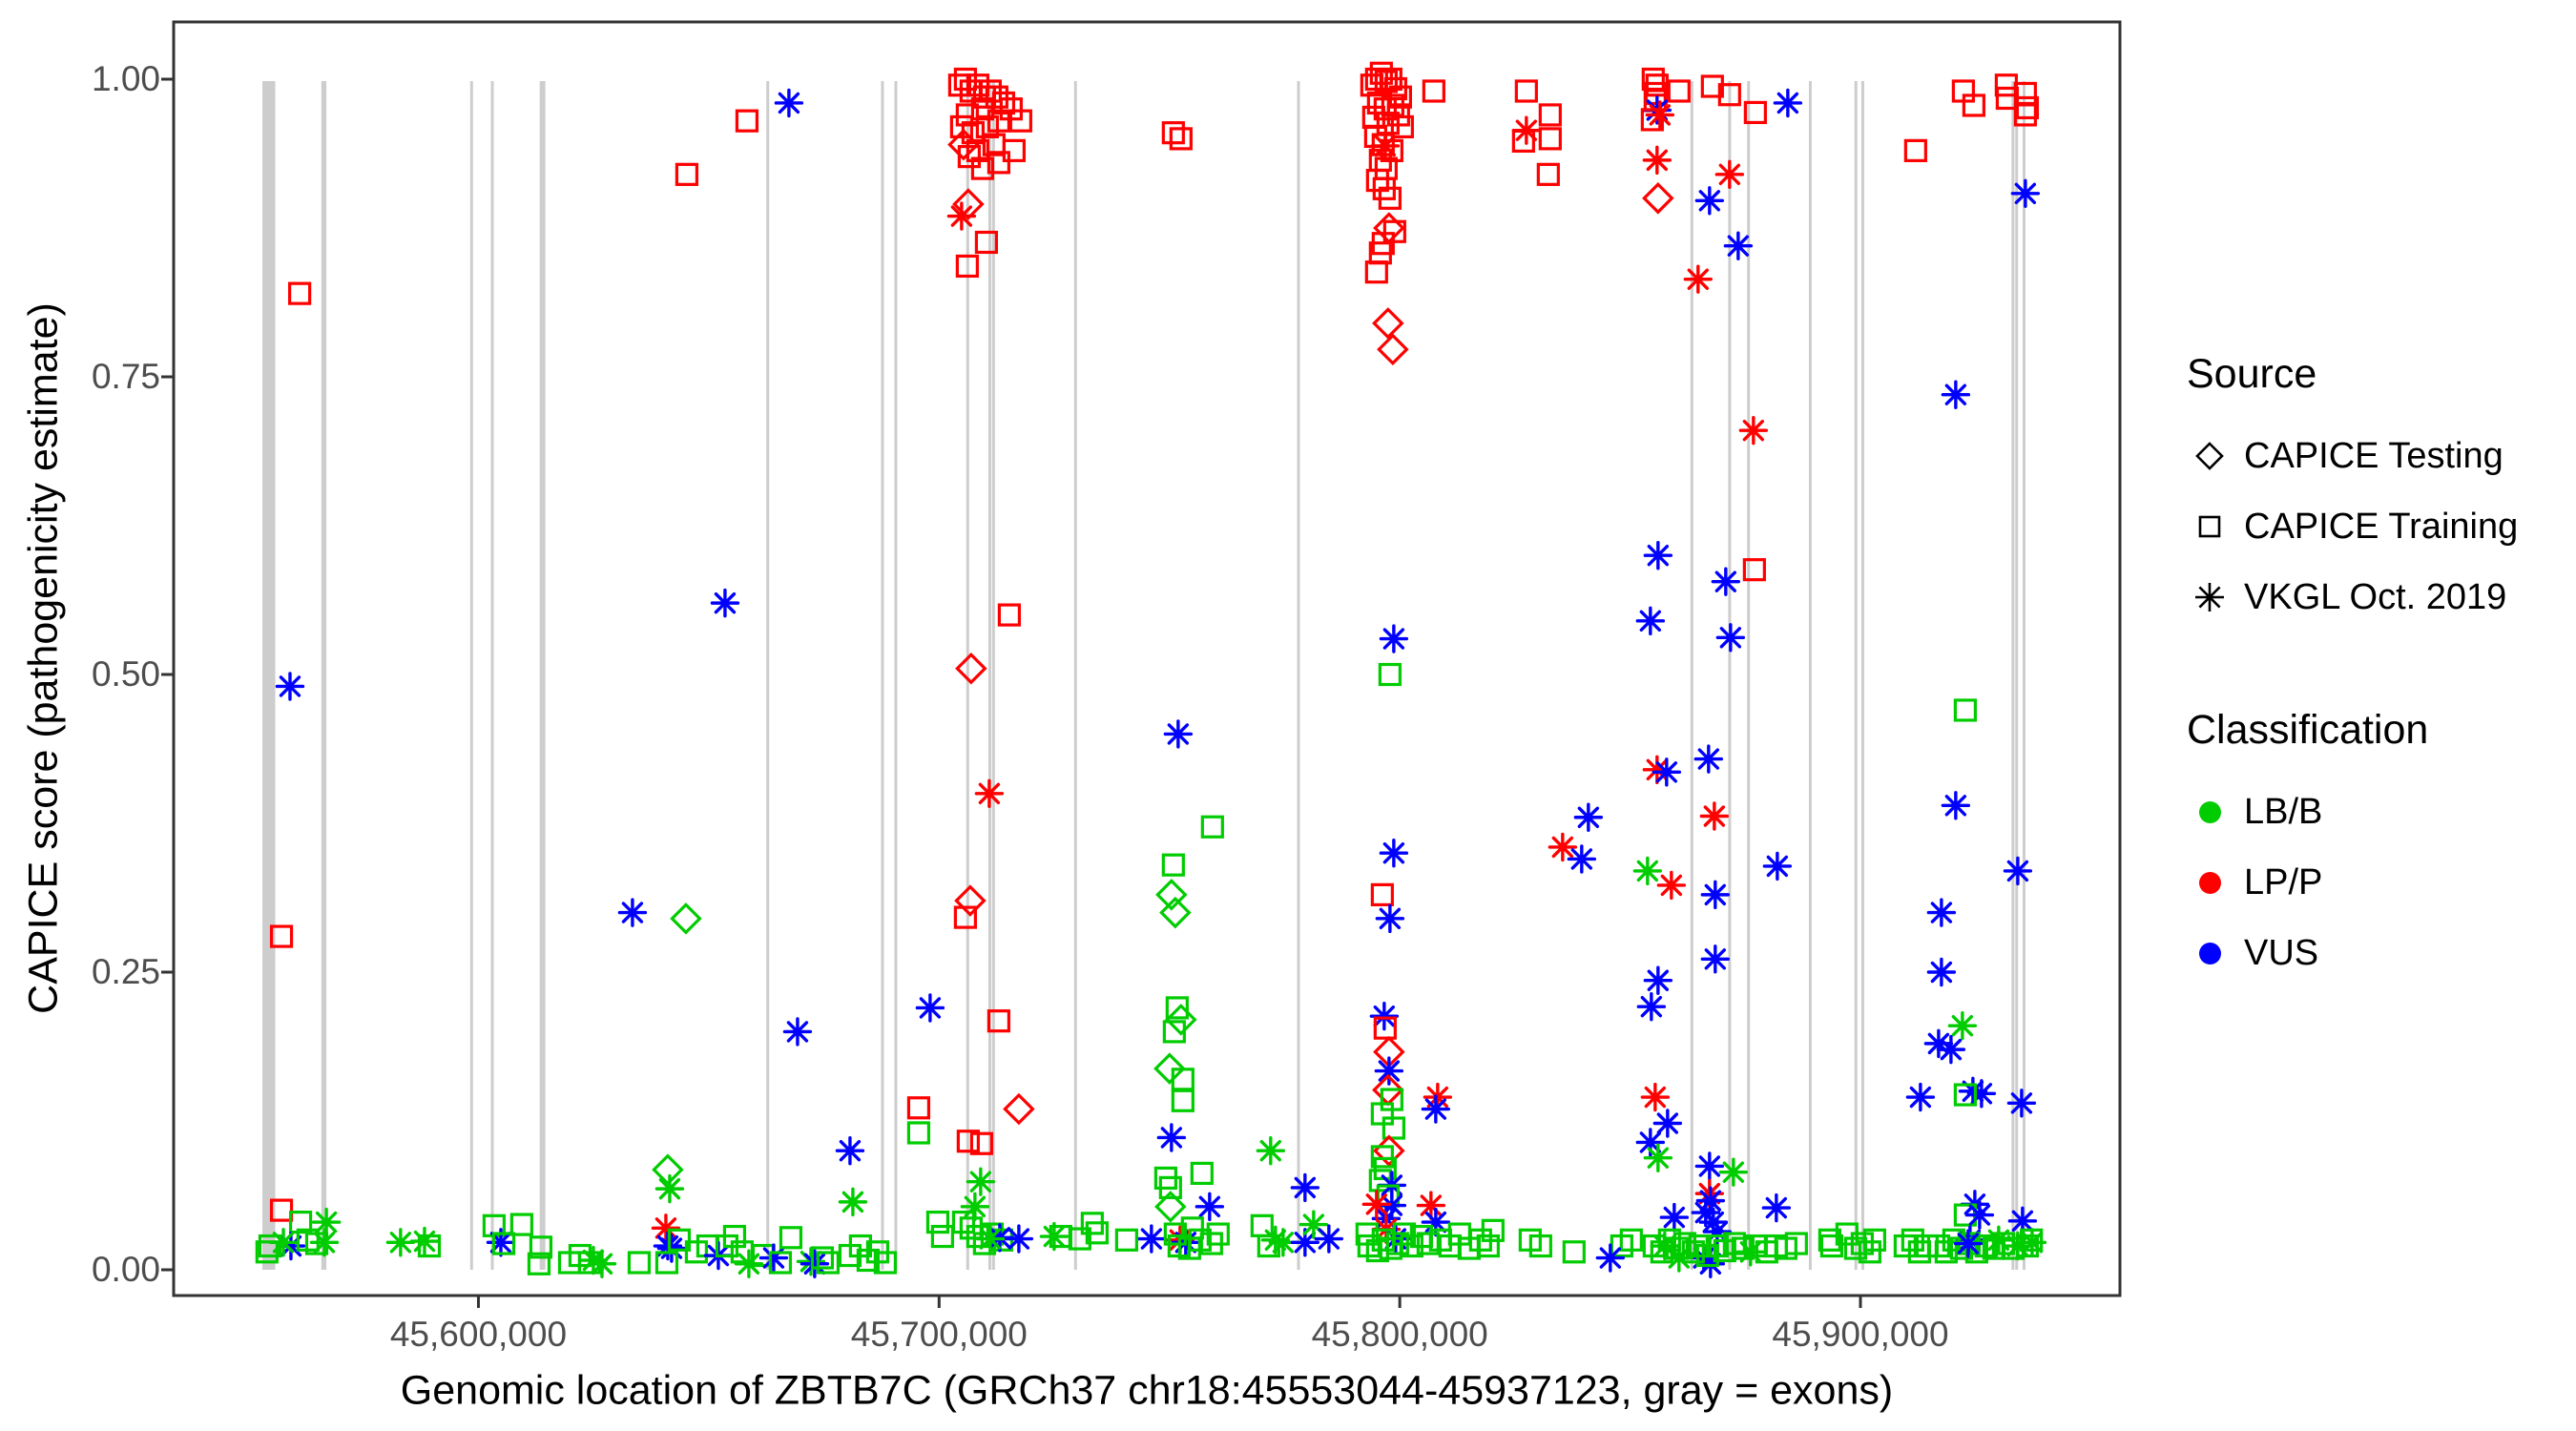 This screenshot has width=2576, height=1431. Describe the element at coordinates (478, 1334) in the screenshot. I see `x-tick-label: 45,600,000` at that location.